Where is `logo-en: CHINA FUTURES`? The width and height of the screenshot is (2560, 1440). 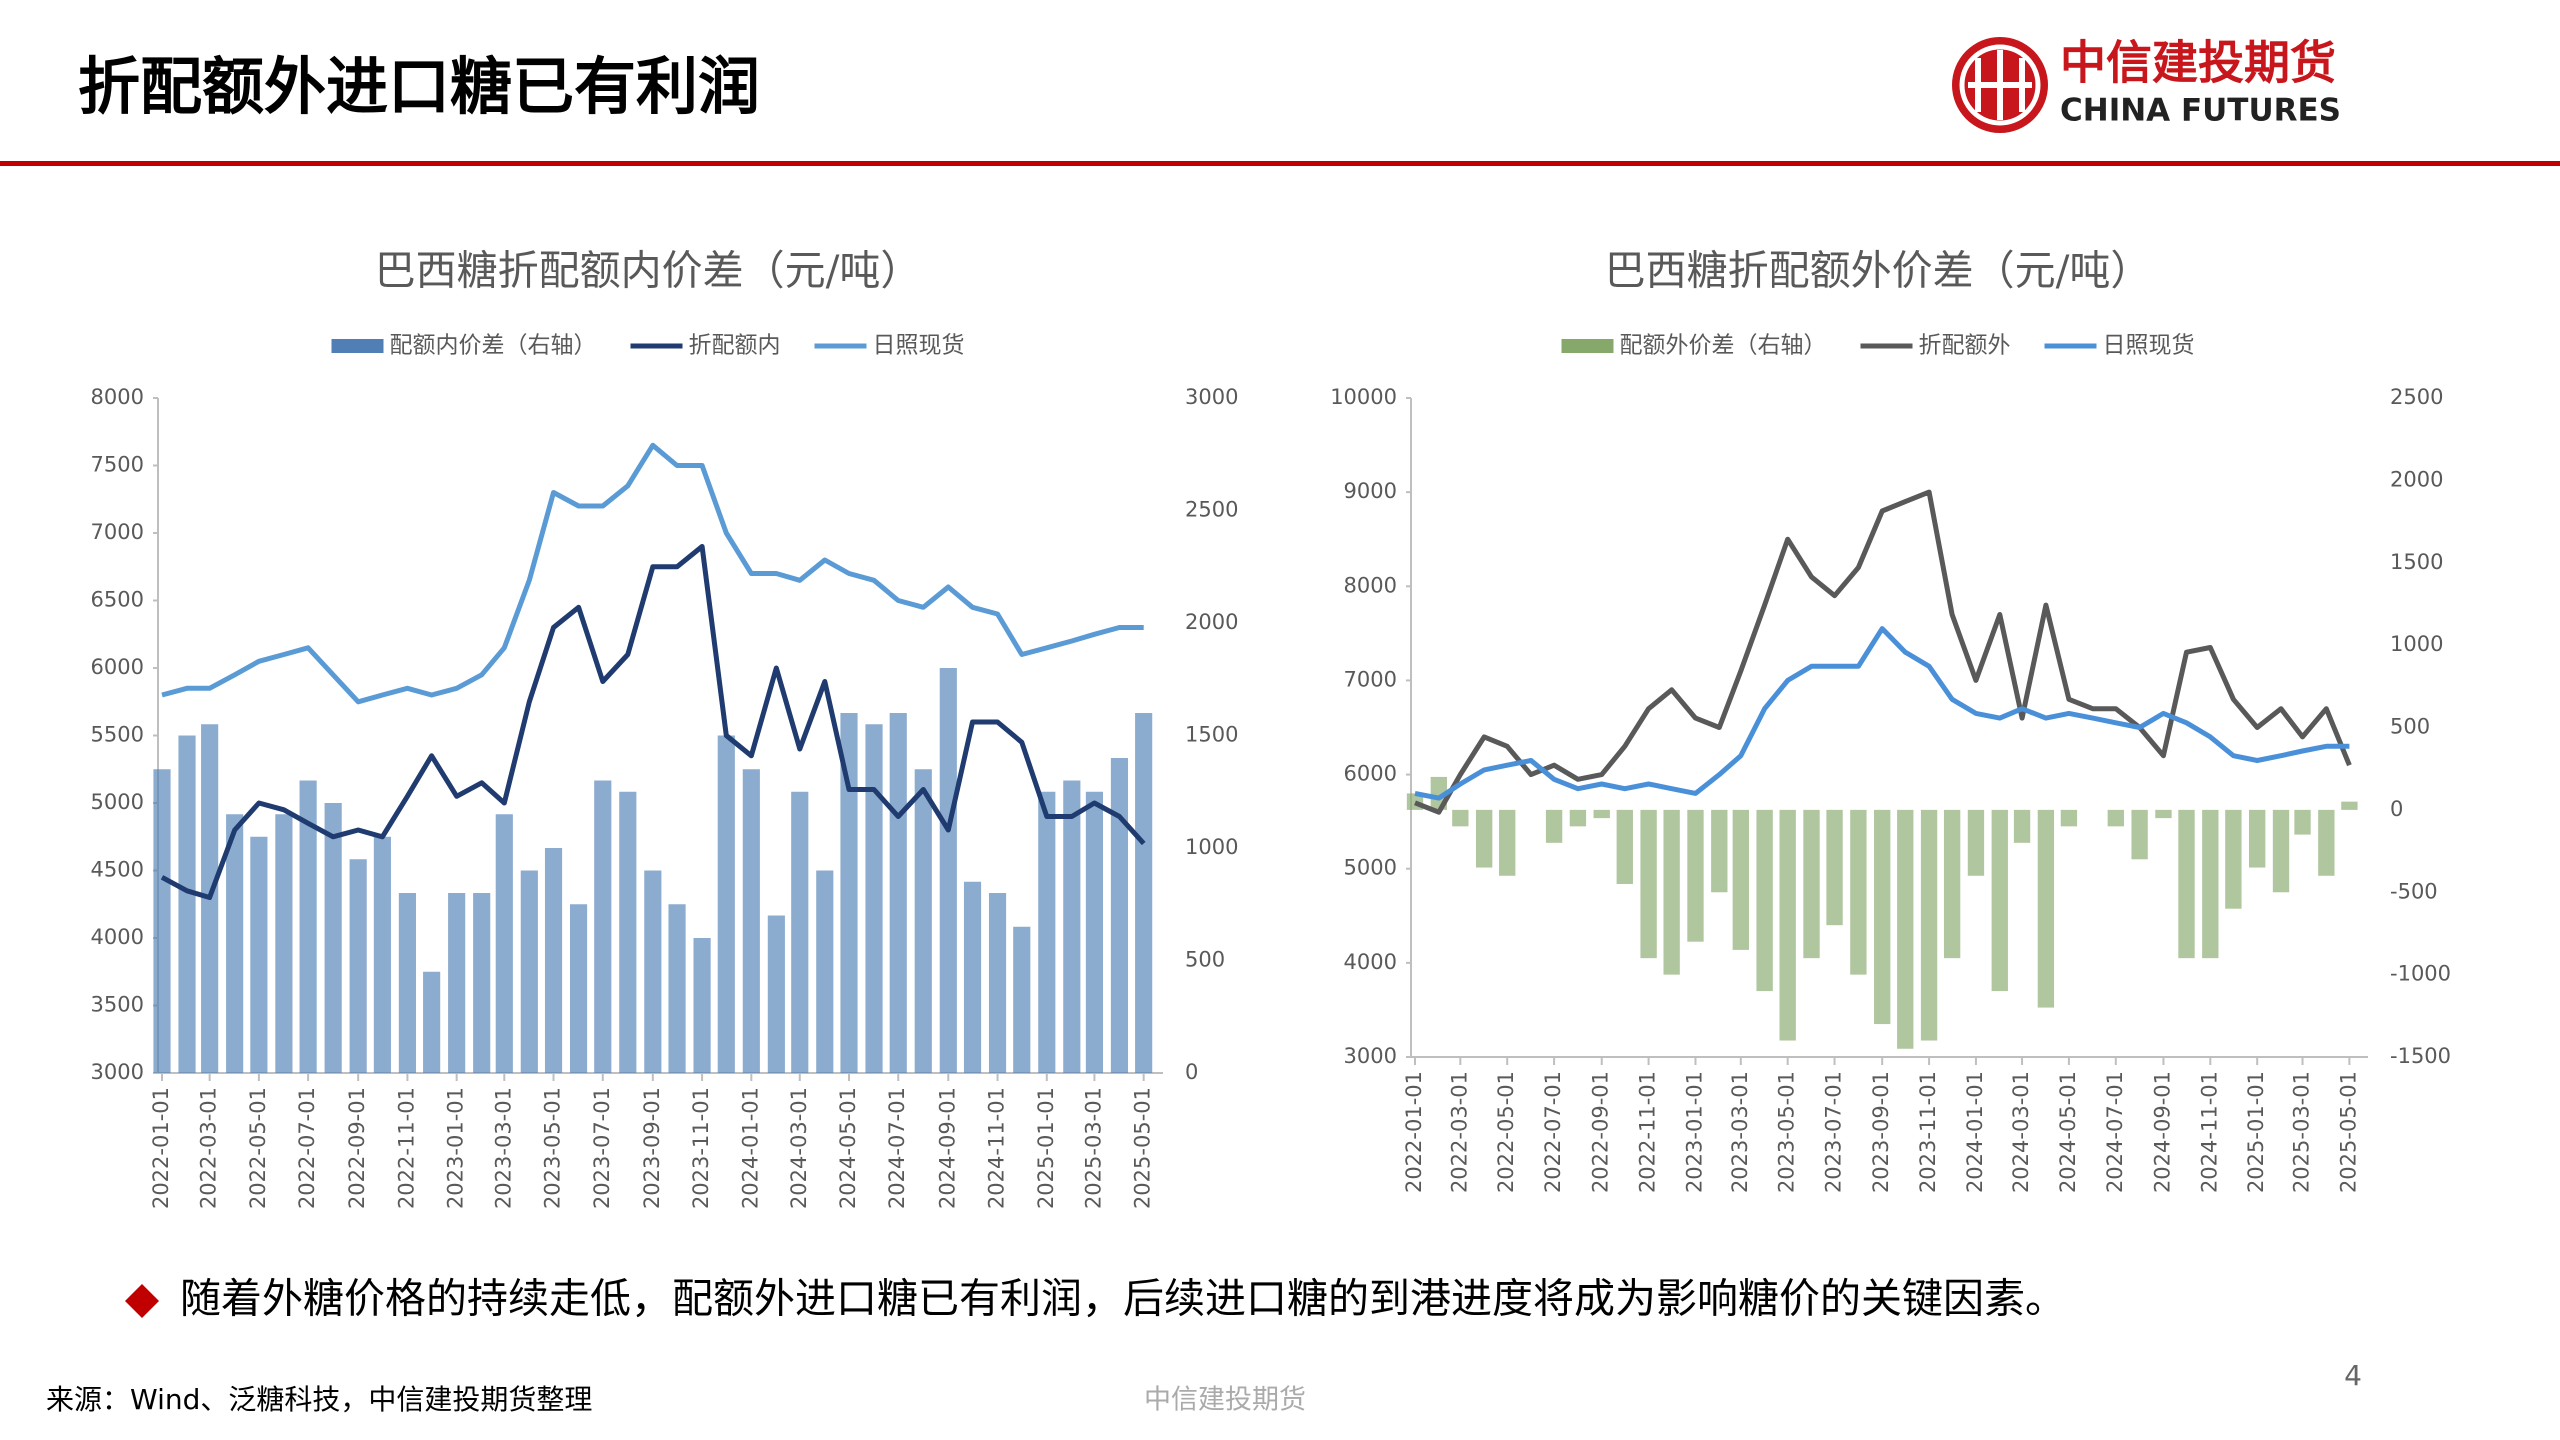
logo-en: CHINA FUTURES is located at coordinates (2200, 111).